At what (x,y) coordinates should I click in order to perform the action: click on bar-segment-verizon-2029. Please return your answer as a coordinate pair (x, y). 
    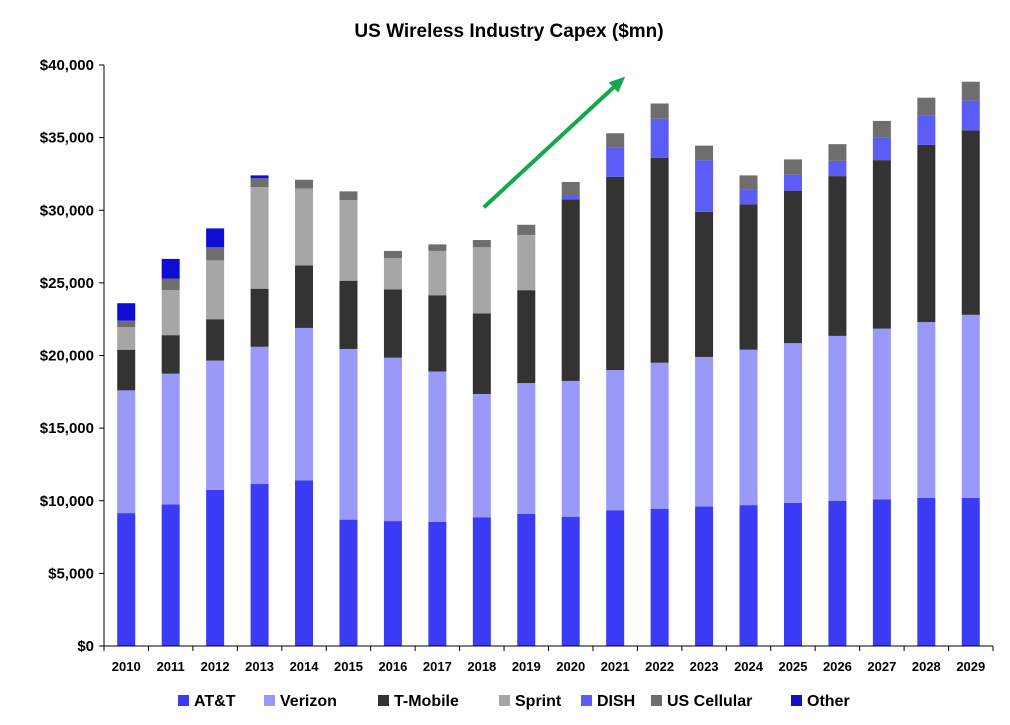
    Looking at the image, I should click on (970, 406).